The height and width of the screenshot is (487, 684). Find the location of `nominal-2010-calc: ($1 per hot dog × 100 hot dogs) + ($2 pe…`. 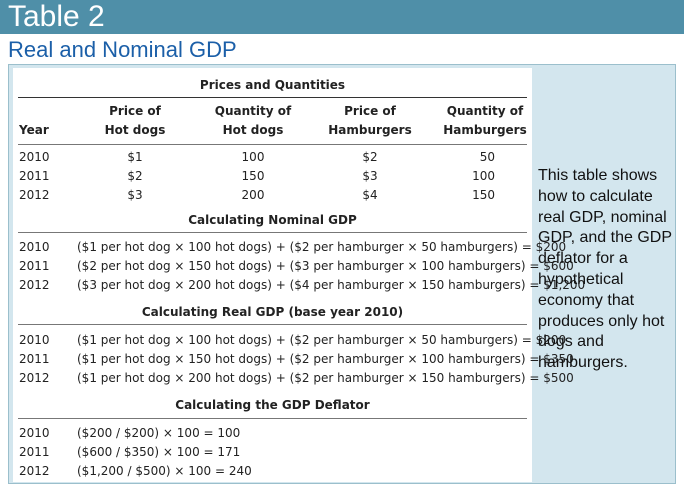

nominal-2010-calc: ($1 per hot dog × 100 hot dogs) + ($2 pe… is located at coordinates (322, 247).